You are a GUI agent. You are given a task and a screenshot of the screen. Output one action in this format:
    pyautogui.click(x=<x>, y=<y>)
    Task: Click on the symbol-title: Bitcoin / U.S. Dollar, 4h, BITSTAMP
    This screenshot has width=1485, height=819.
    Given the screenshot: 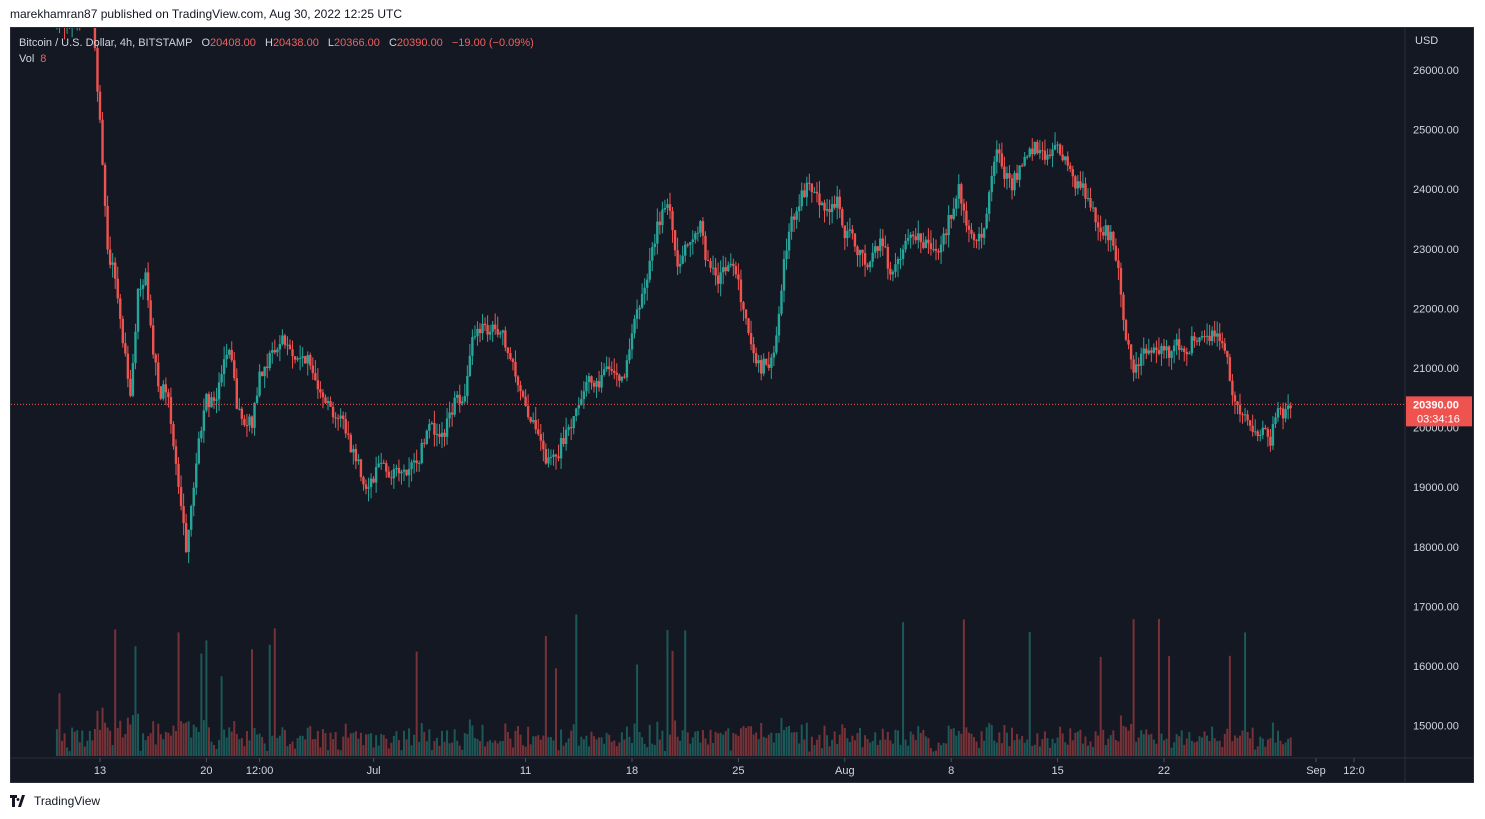 What is the action you would take?
    pyautogui.click(x=106, y=43)
    